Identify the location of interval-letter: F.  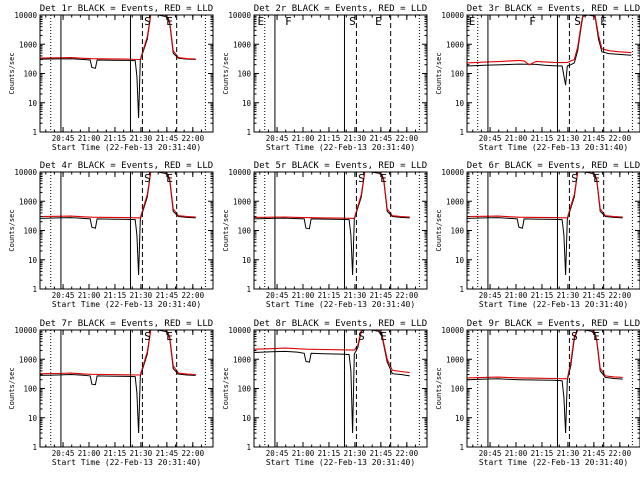
(532, 21).